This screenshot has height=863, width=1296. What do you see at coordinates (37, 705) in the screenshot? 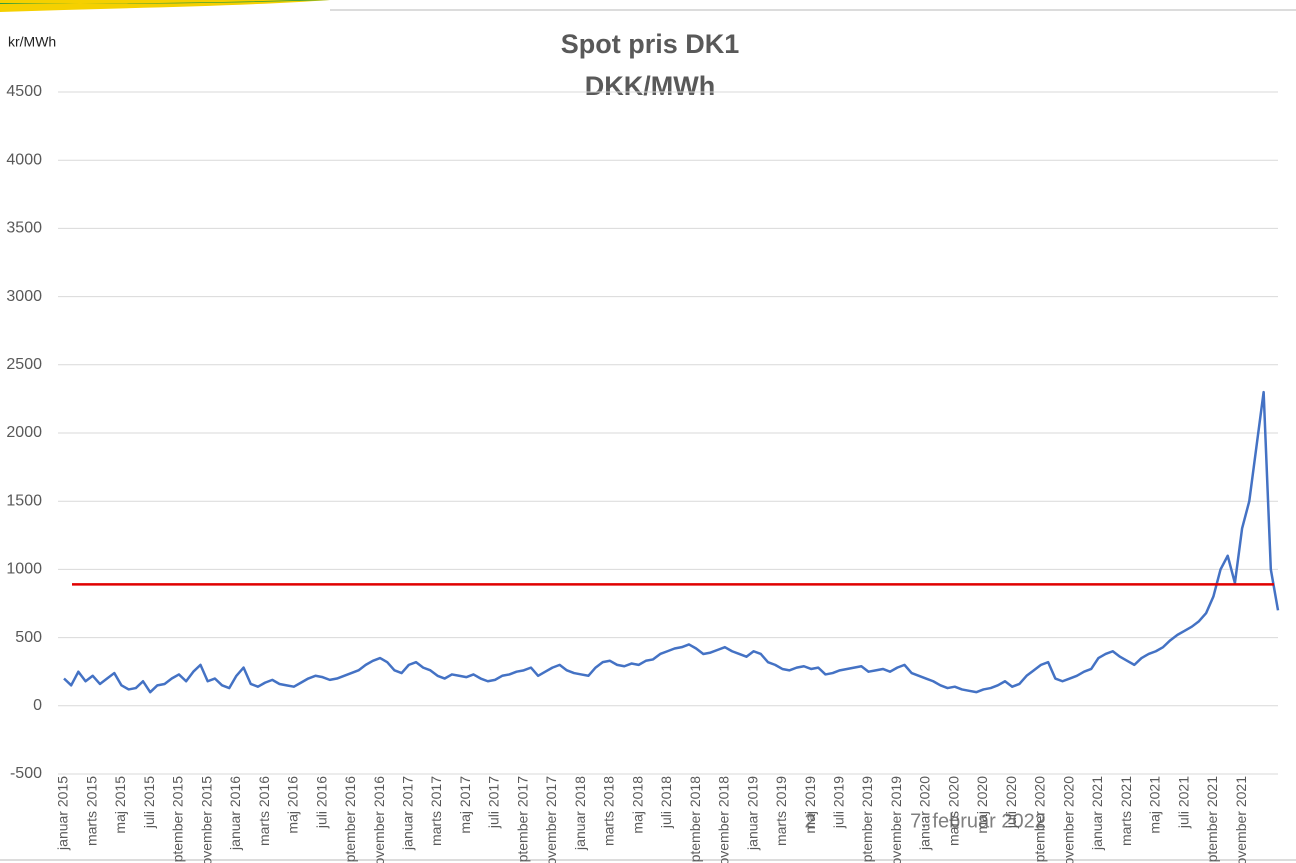
I see `y-tick-label: 0` at bounding box center [37, 705].